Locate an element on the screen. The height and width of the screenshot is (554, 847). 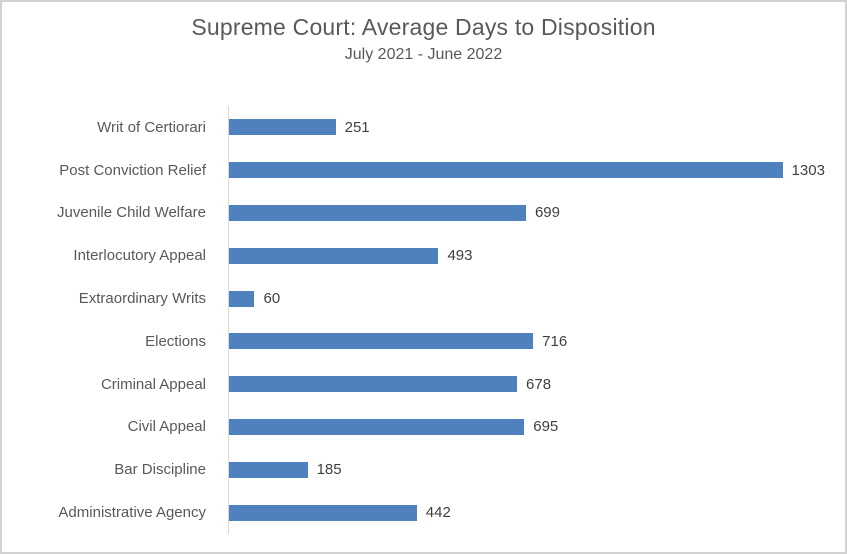
bar-area: 185 is located at coordinates (536, 470).